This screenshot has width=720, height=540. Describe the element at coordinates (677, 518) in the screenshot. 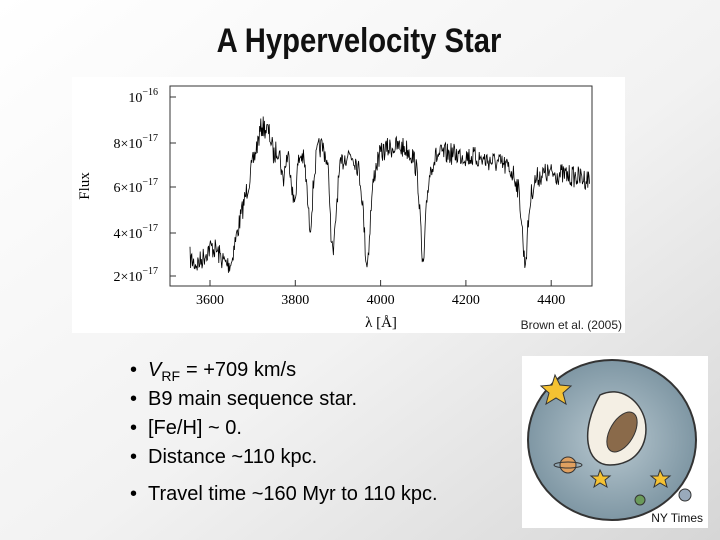

I see `image-credit: NY Times` at that location.